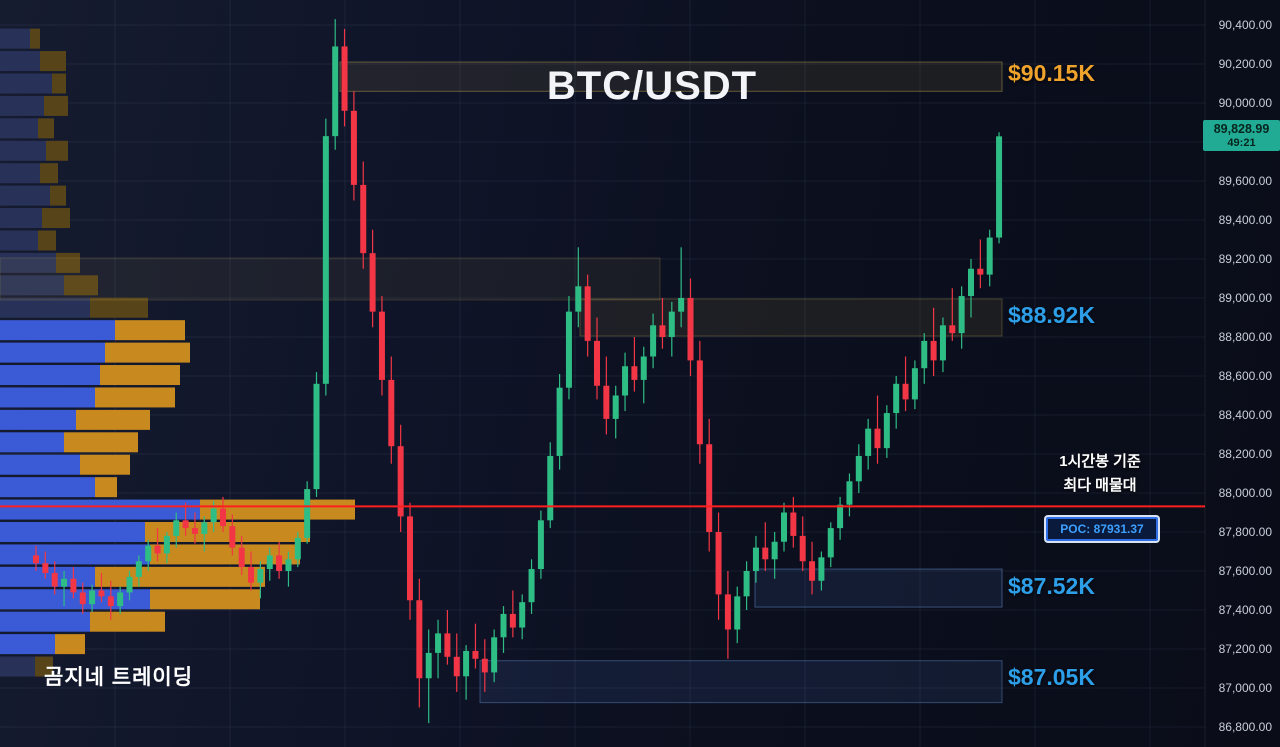 Image resolution: width=1280 pixels, height=747 pixels. What do you see at coordinates (1051, 72) in the screenshot?
I see `zone-price-label: $90.15K` at bounding box center [1051, 72].